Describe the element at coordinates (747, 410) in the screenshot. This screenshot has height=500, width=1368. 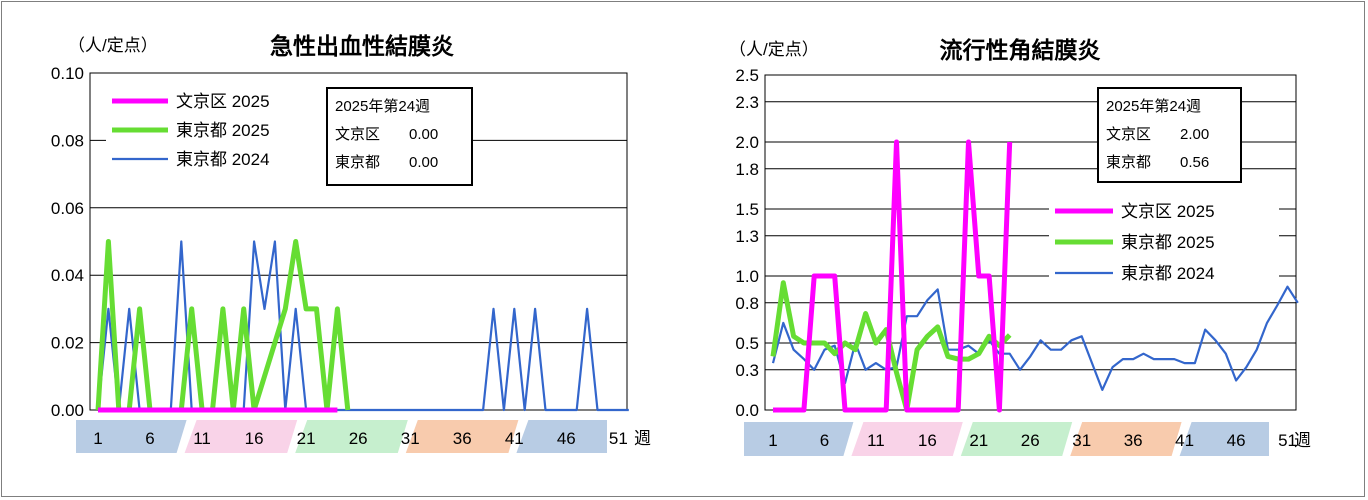
I see `y-tick-label: 0.0` at that location.